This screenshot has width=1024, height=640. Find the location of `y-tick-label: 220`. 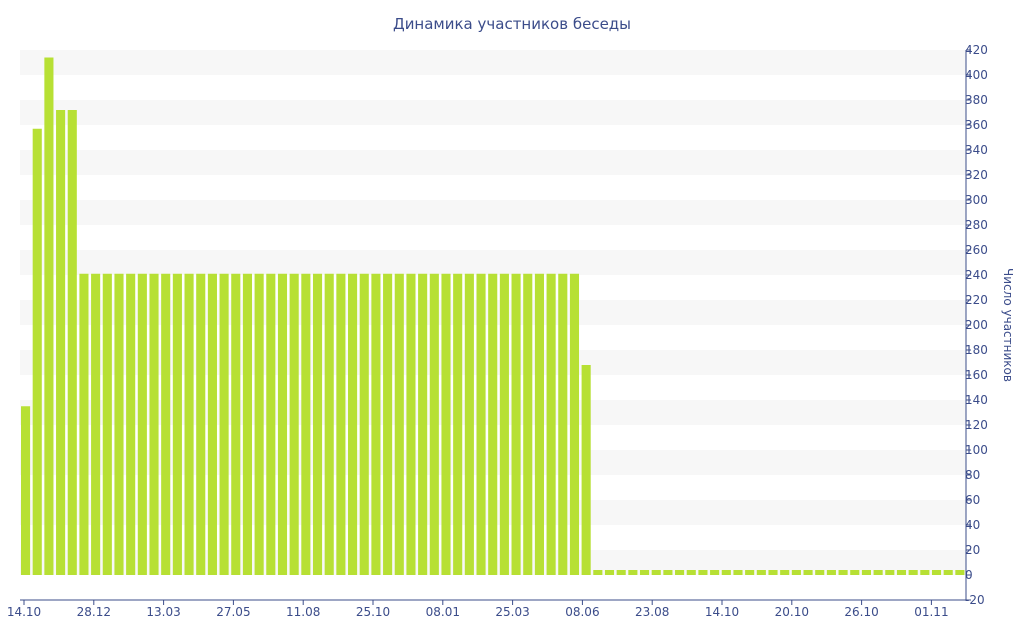

y-tick-label: 220 is located at coordinates (976, 300).